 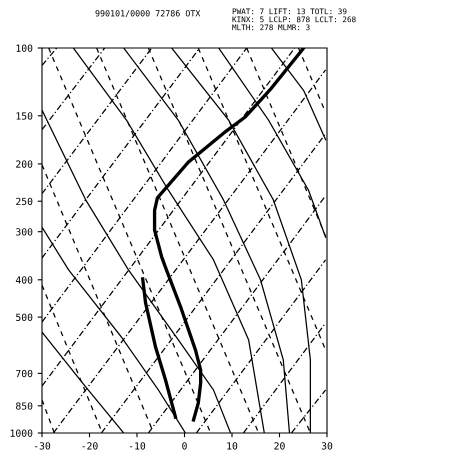 What do you see at coordinates (279, 446) in the screenshot?
I see `x-tick-label: 20` at bounding box center [279, 446].